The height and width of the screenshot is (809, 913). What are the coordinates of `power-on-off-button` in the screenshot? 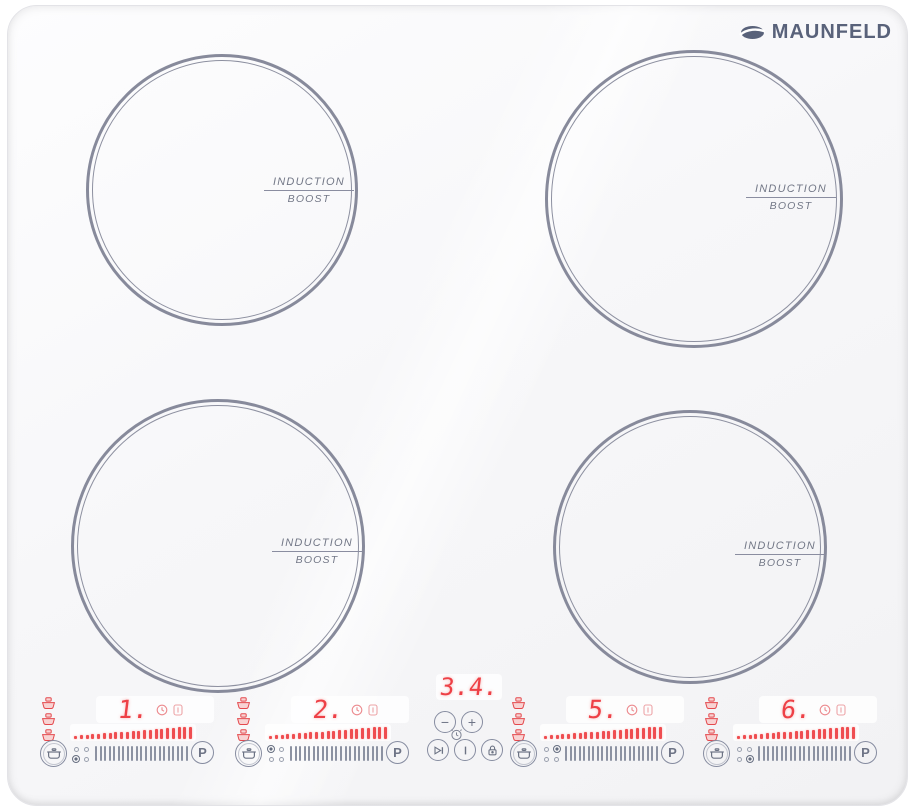 It's located at (465, 750).